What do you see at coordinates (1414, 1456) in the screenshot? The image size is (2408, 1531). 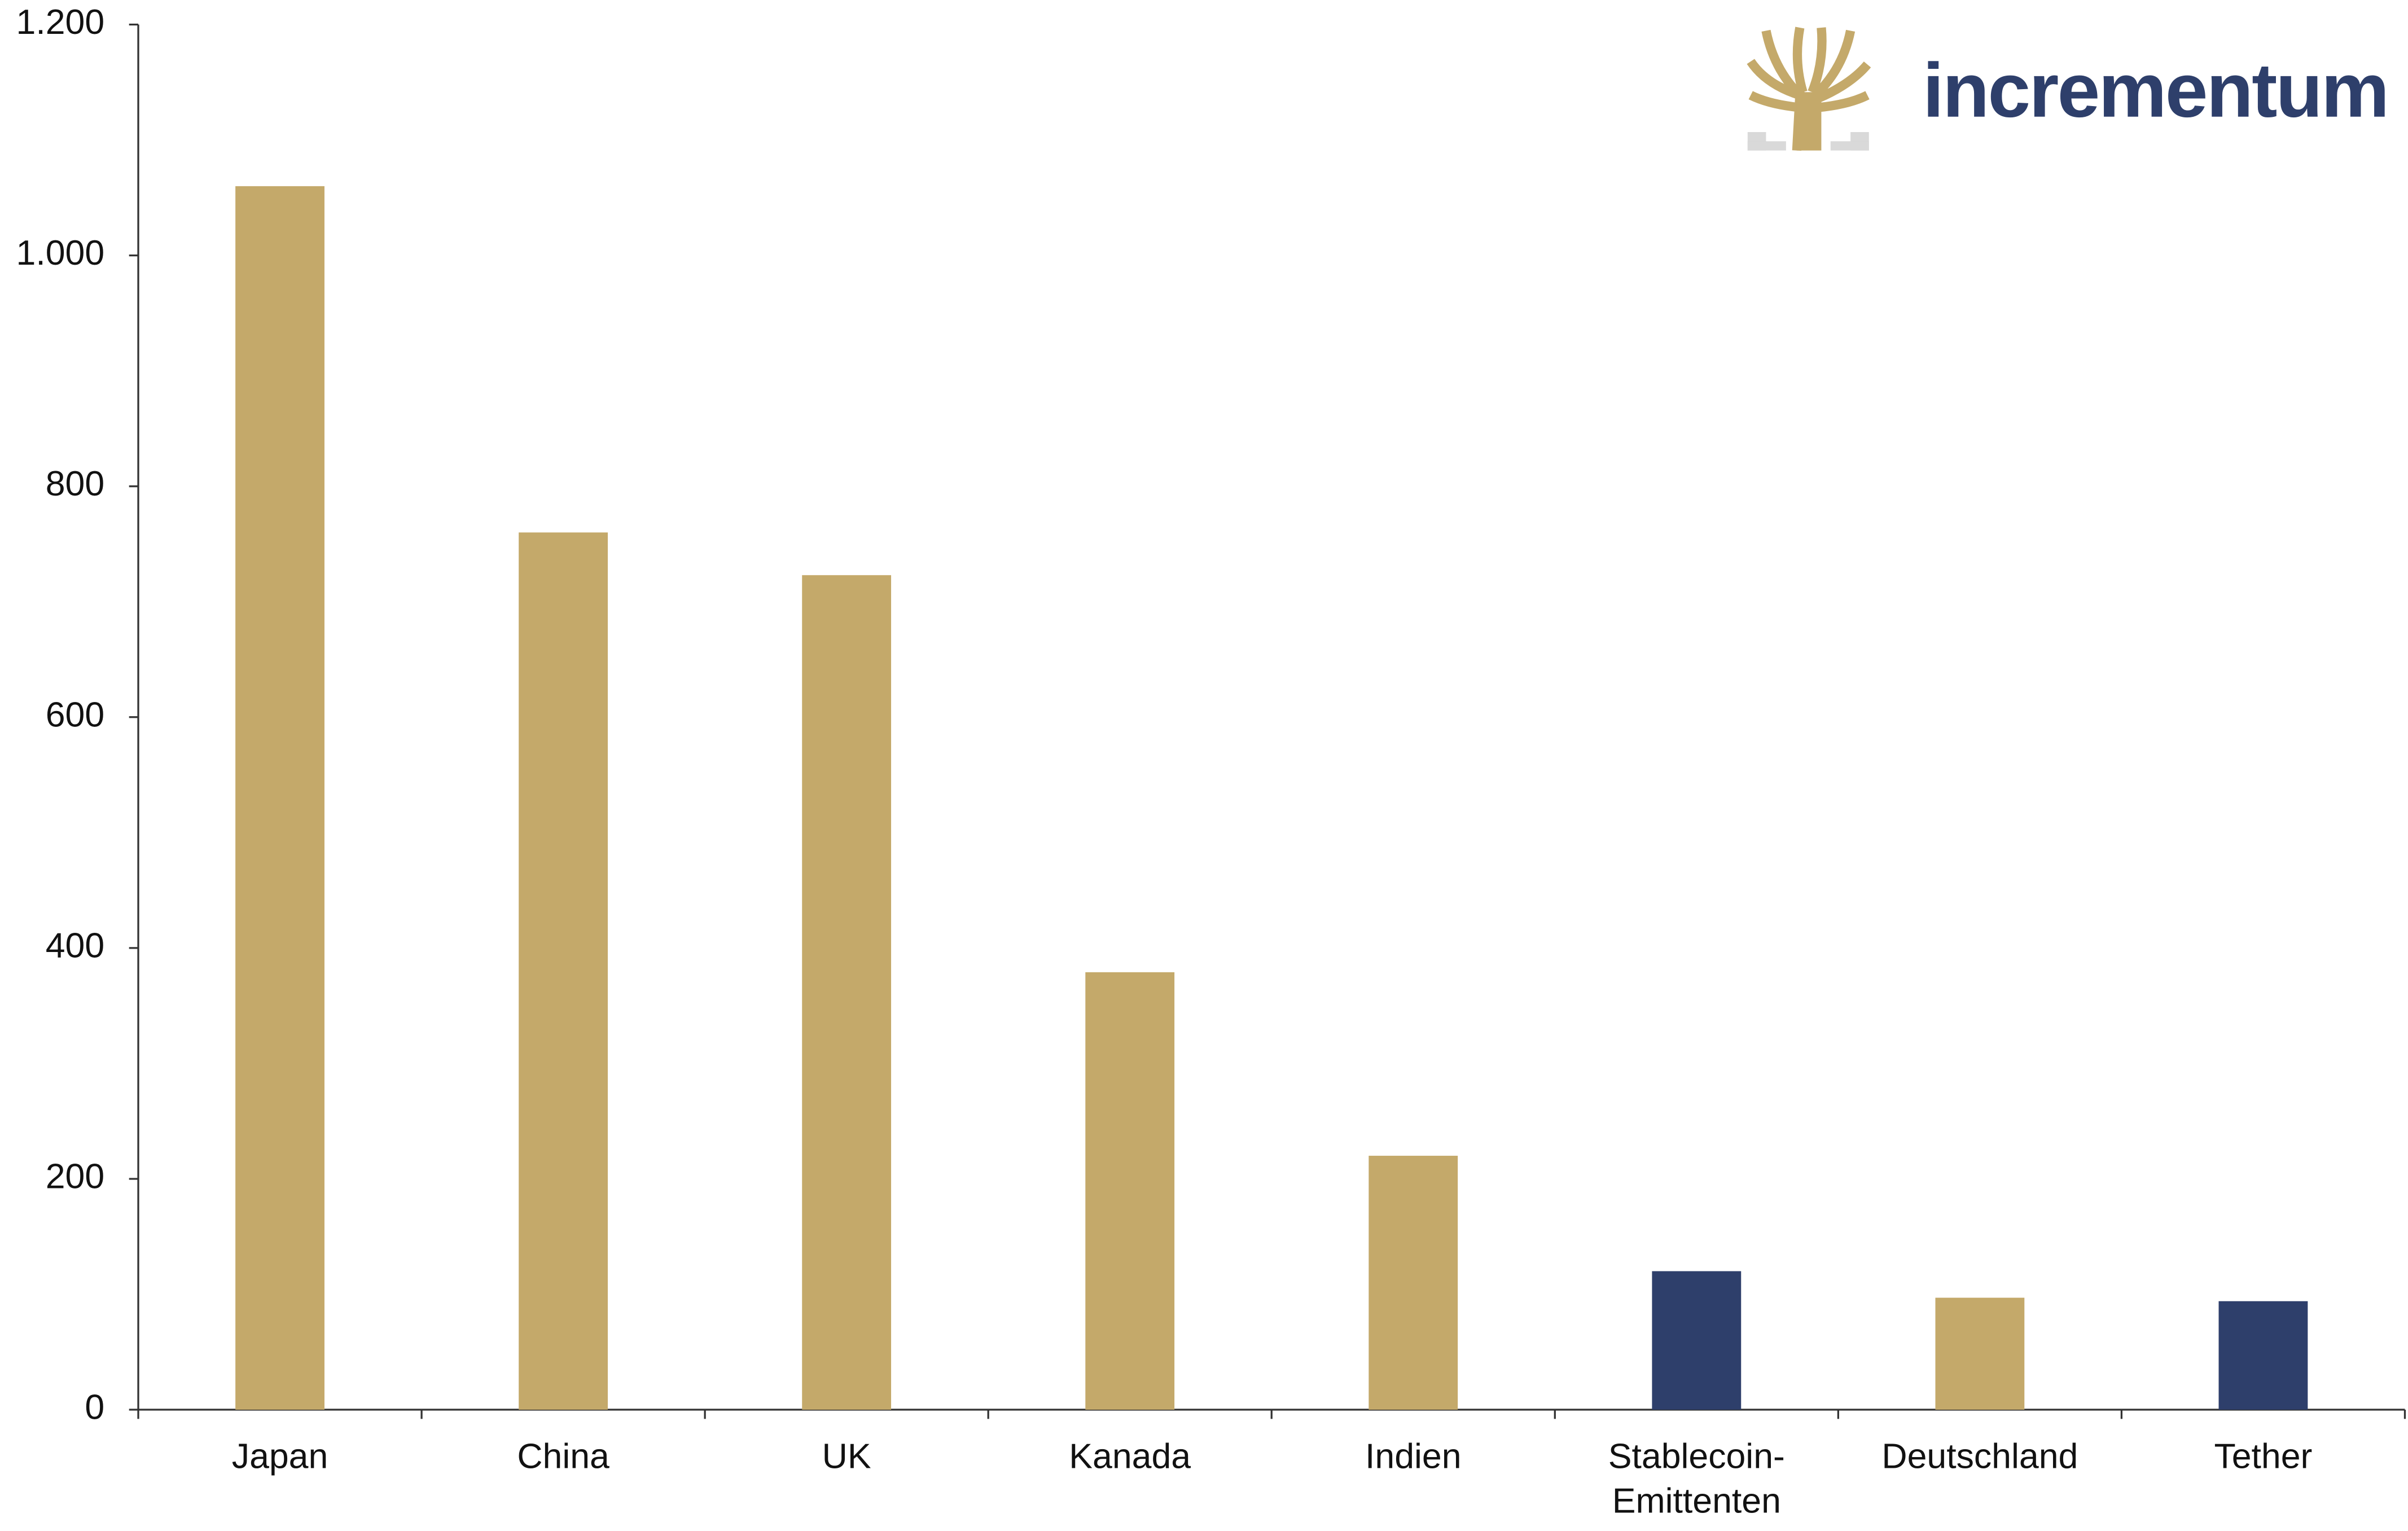 I see `x-tick-label: Indien` at bounding box center [1414, 1456].